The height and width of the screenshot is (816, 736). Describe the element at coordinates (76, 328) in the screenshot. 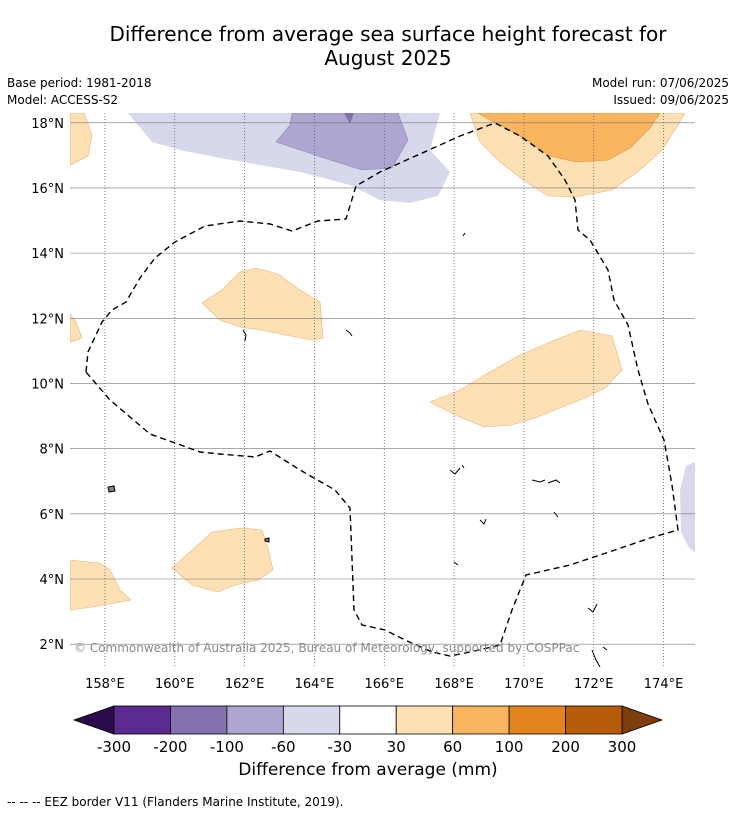

I see `anomaly-region-light-orange-west` at that location.